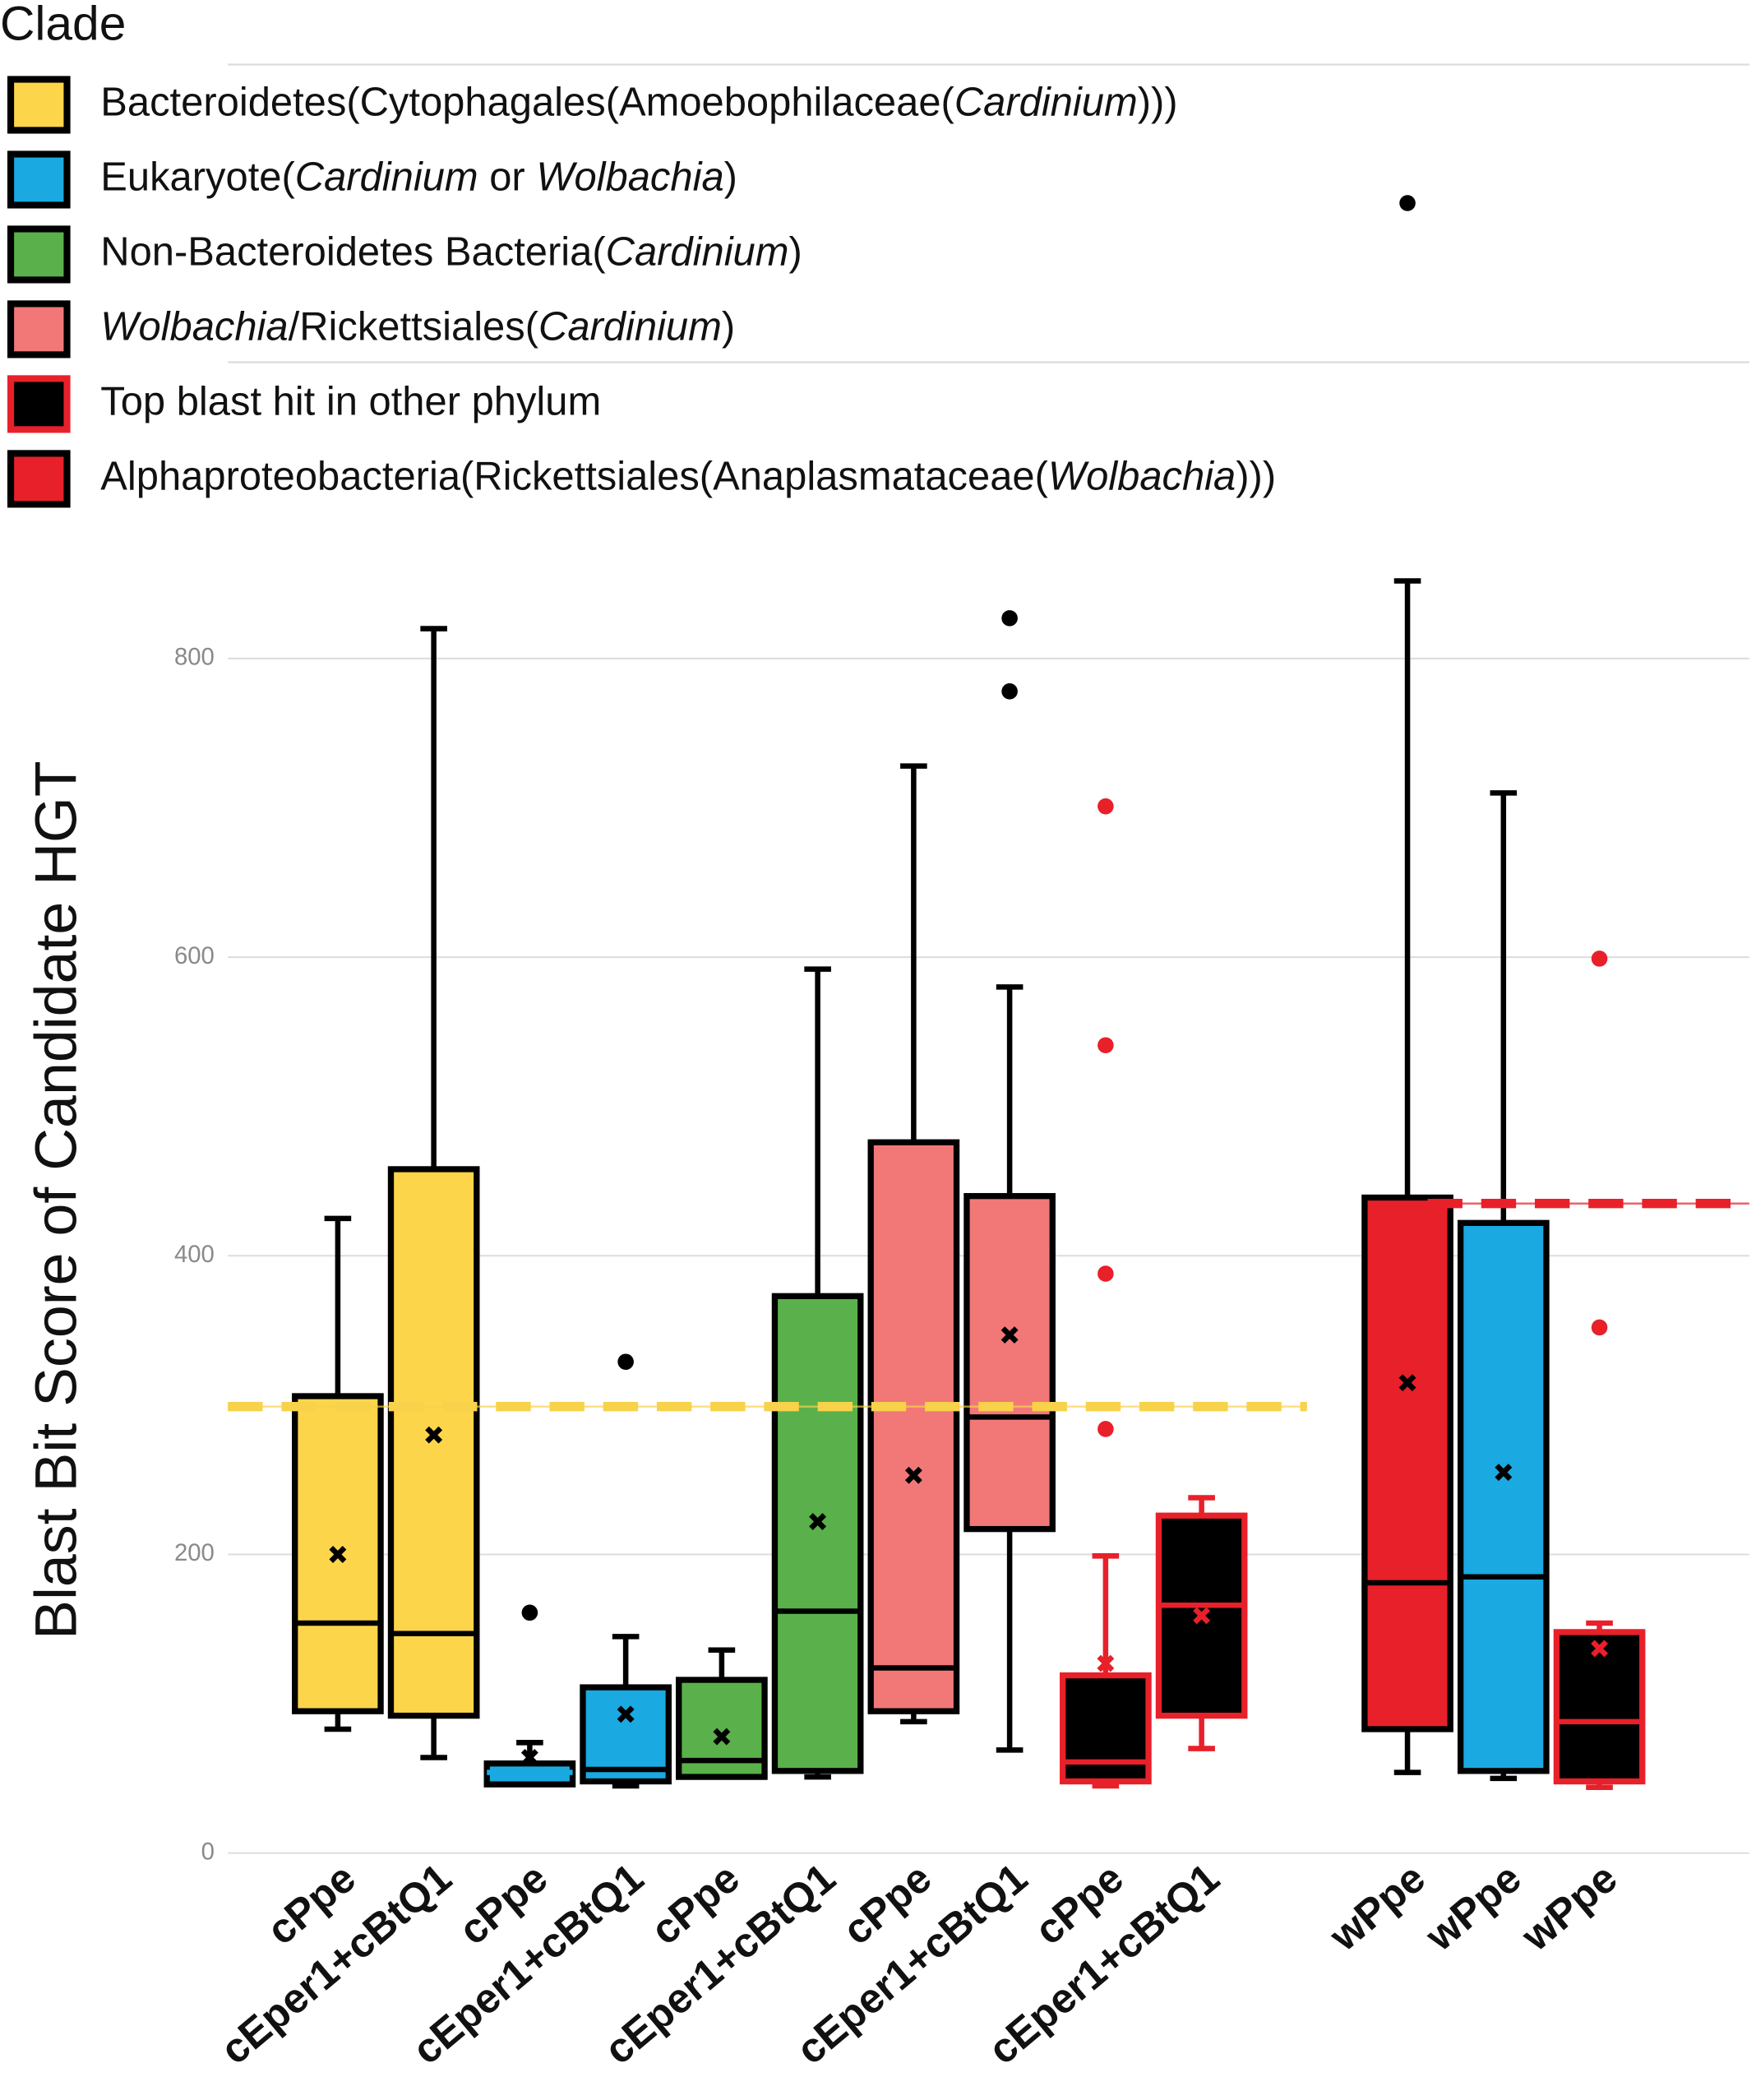 This screenshot has height=2100, width=1756. I want to click on legend-label-part: /Rickettsiales(, so click(413, 326).